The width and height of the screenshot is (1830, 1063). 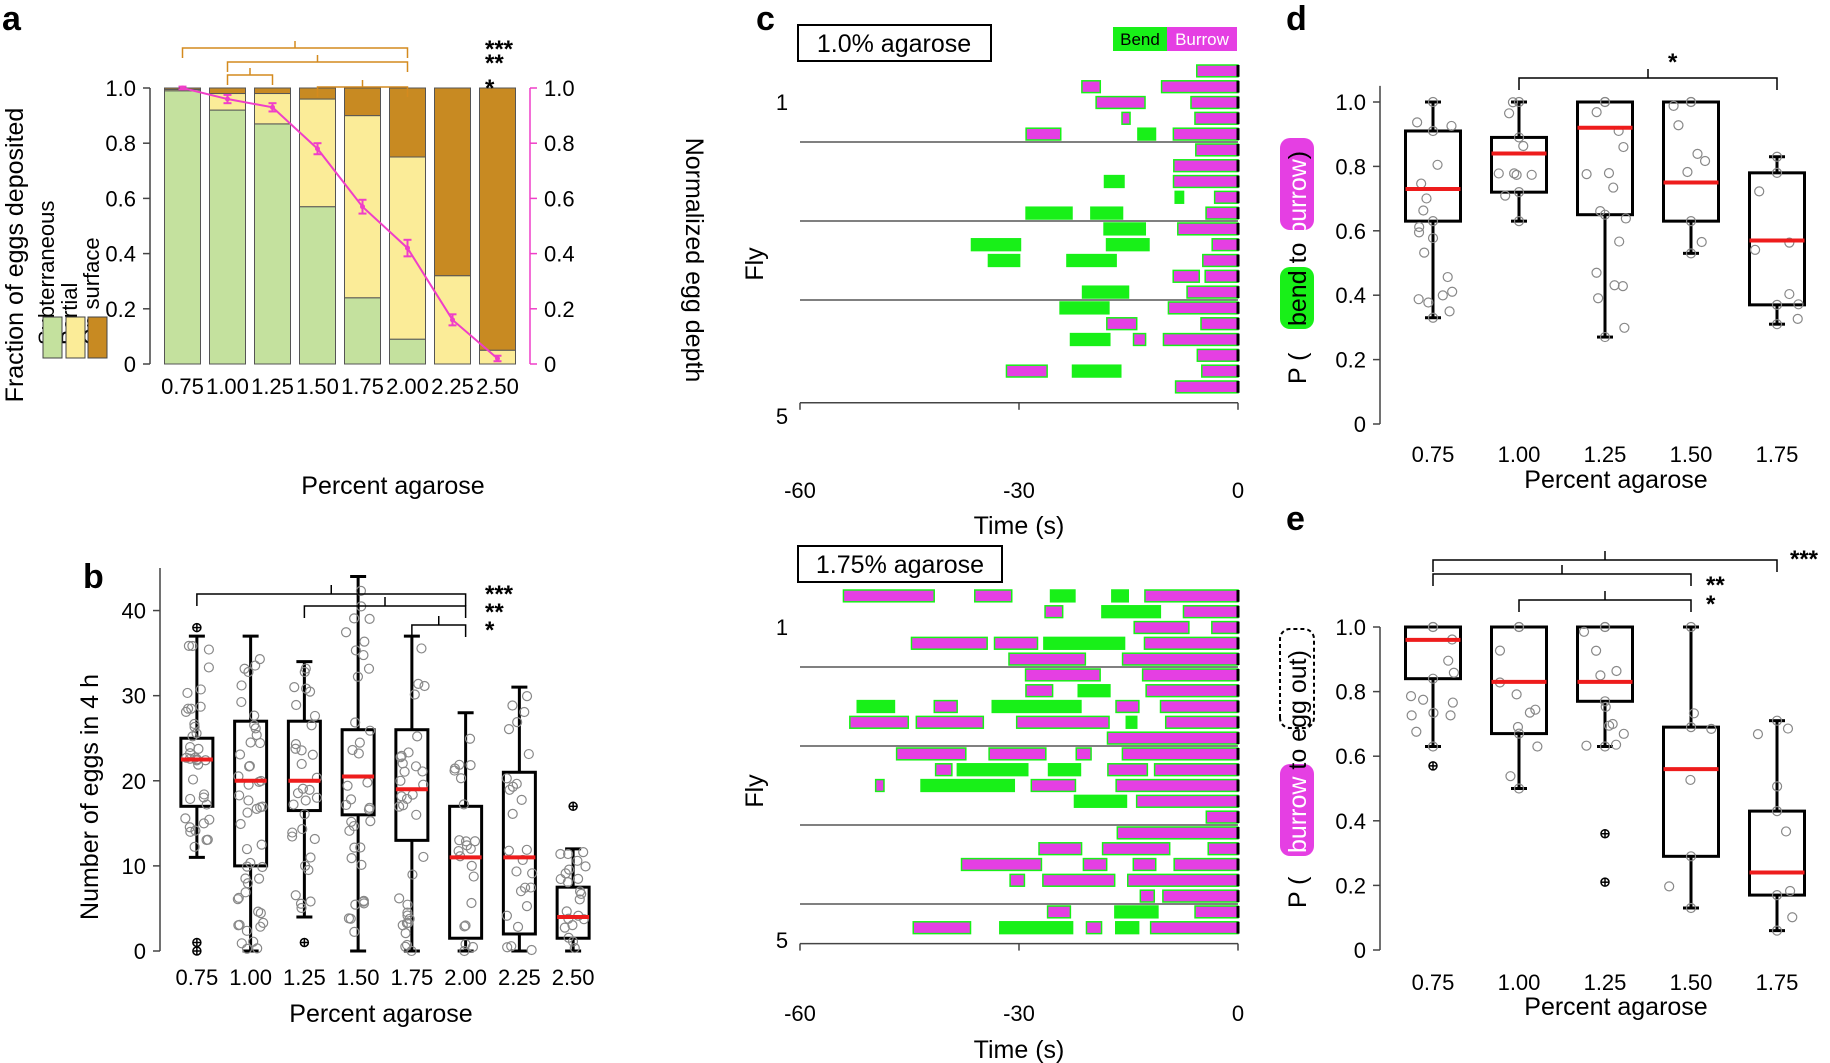 What do you see at coordinates (1298, 267) in the screenshot?
I see `panel-d-ylabel-text: P (bend to burrow)` at bounding box center [1298, 267].